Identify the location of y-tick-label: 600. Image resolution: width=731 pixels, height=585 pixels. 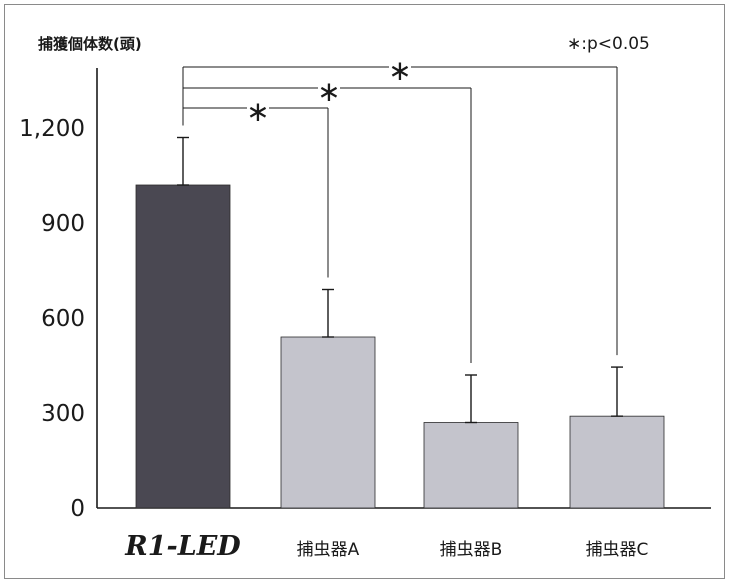
(63, 319).